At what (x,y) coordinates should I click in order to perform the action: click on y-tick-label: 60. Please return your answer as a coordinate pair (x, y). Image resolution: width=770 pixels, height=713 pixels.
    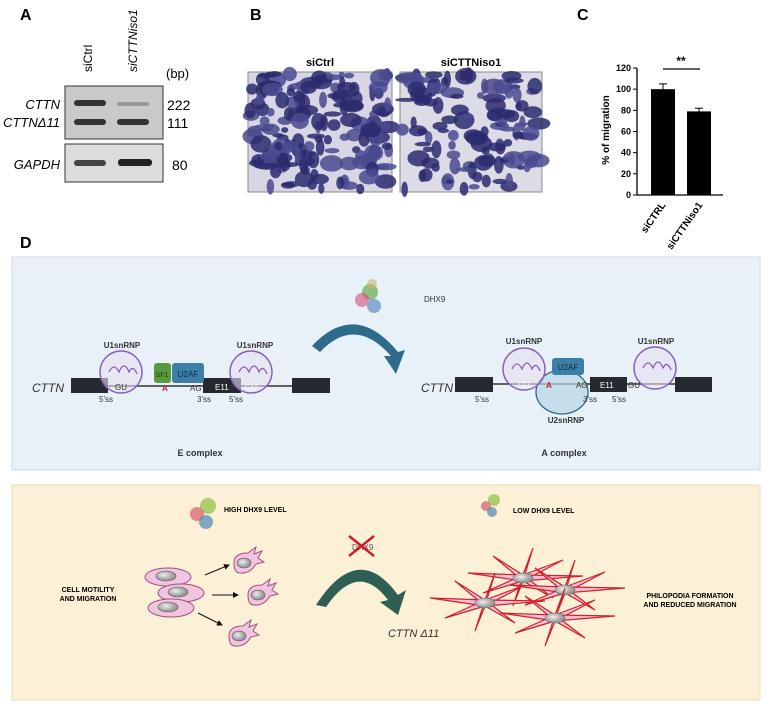
    Looking at the image, I should click on (626, 132).